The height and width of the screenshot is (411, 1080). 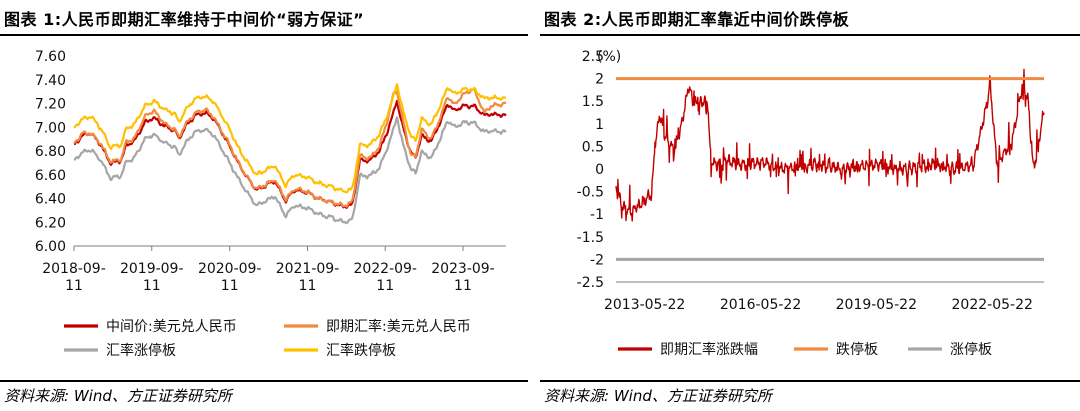 I want to click on x-tick-label: 2022-05-22, so click(x=992, y=305).